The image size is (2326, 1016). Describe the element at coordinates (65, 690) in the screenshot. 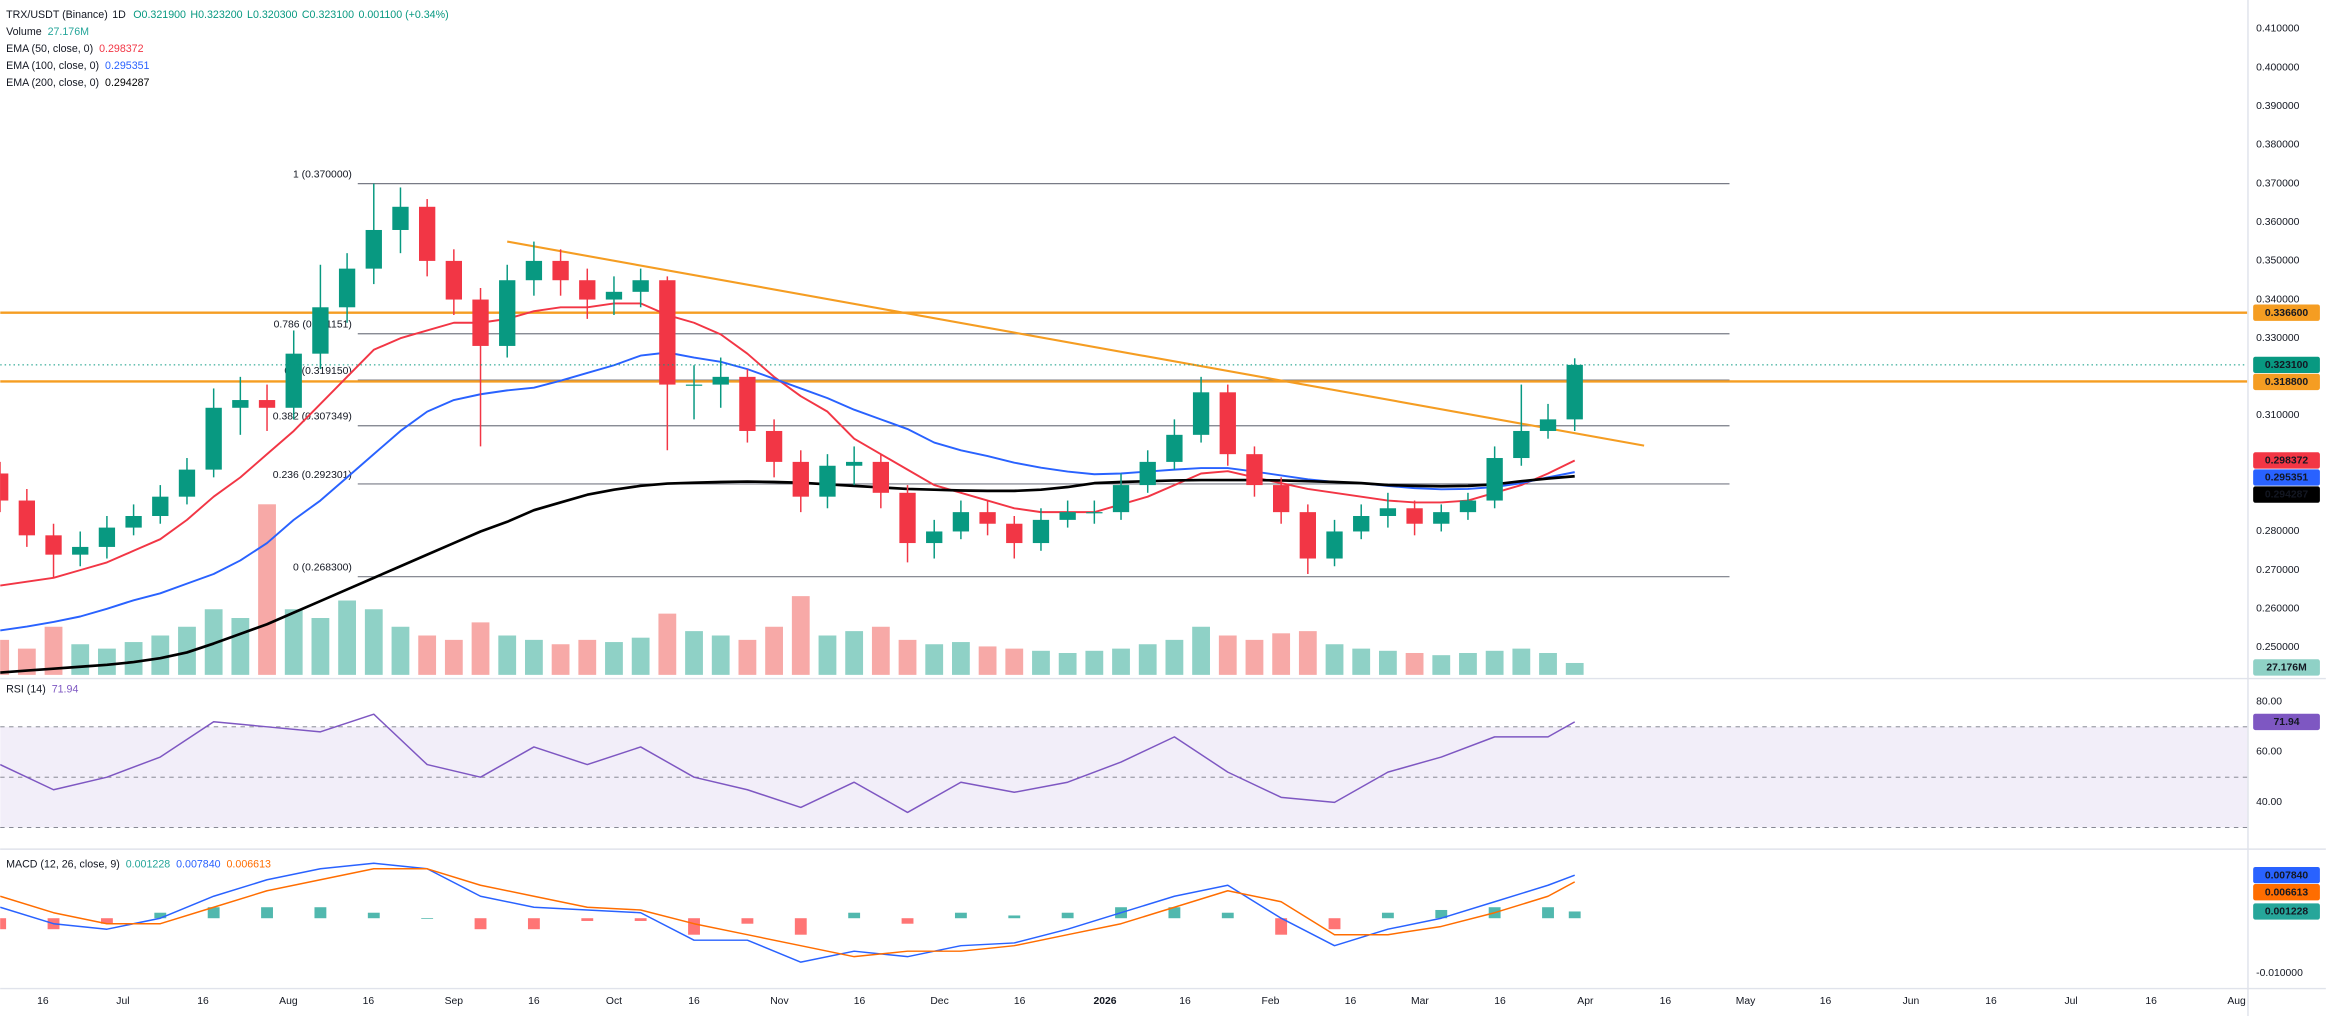

I see `legend-value: 71.94` at that location.